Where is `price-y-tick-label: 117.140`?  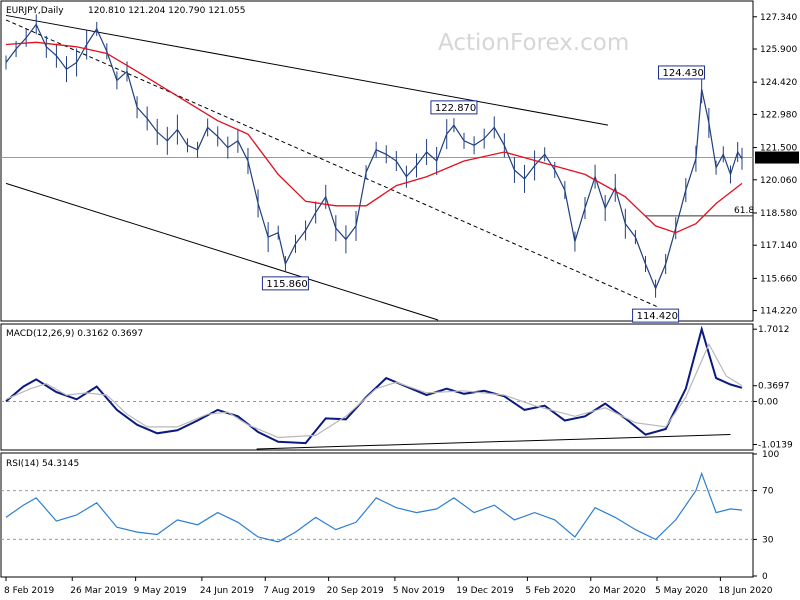 price-y-tick-label: 117.140 is located at coordinates (778, 246).